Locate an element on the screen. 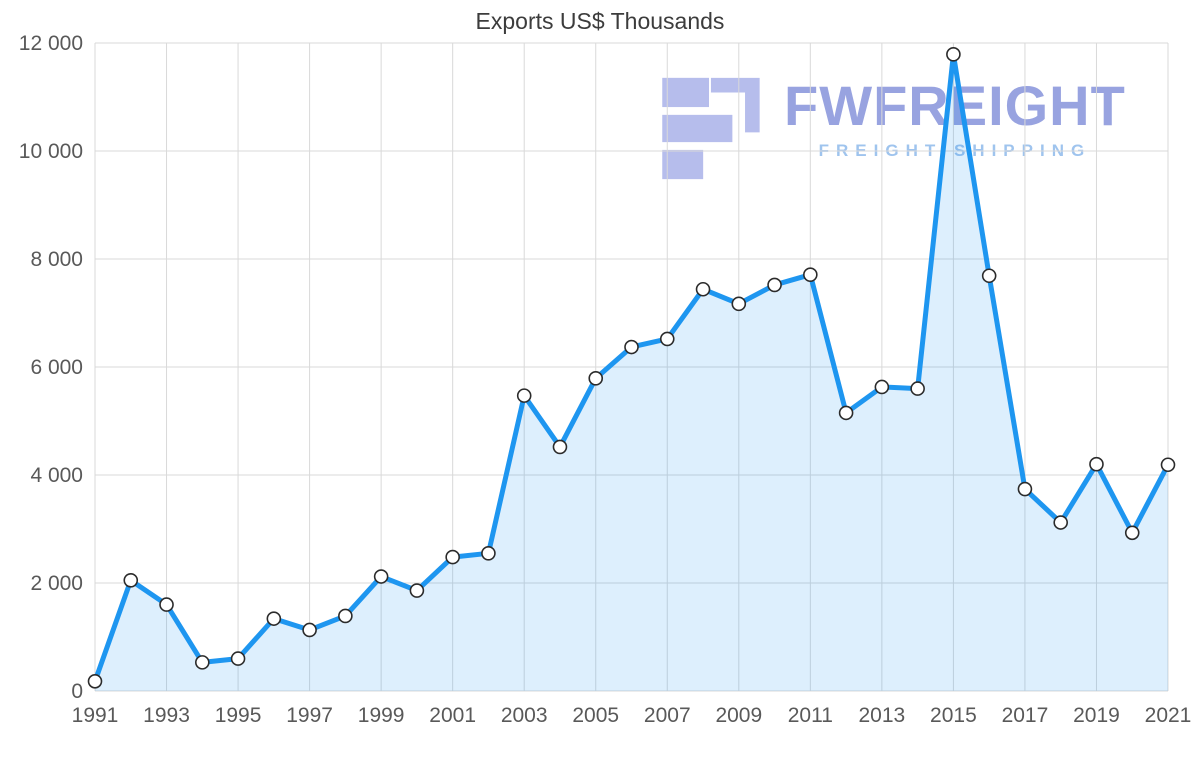  svg-text: 12 000 is located at coordinates (51, 43).